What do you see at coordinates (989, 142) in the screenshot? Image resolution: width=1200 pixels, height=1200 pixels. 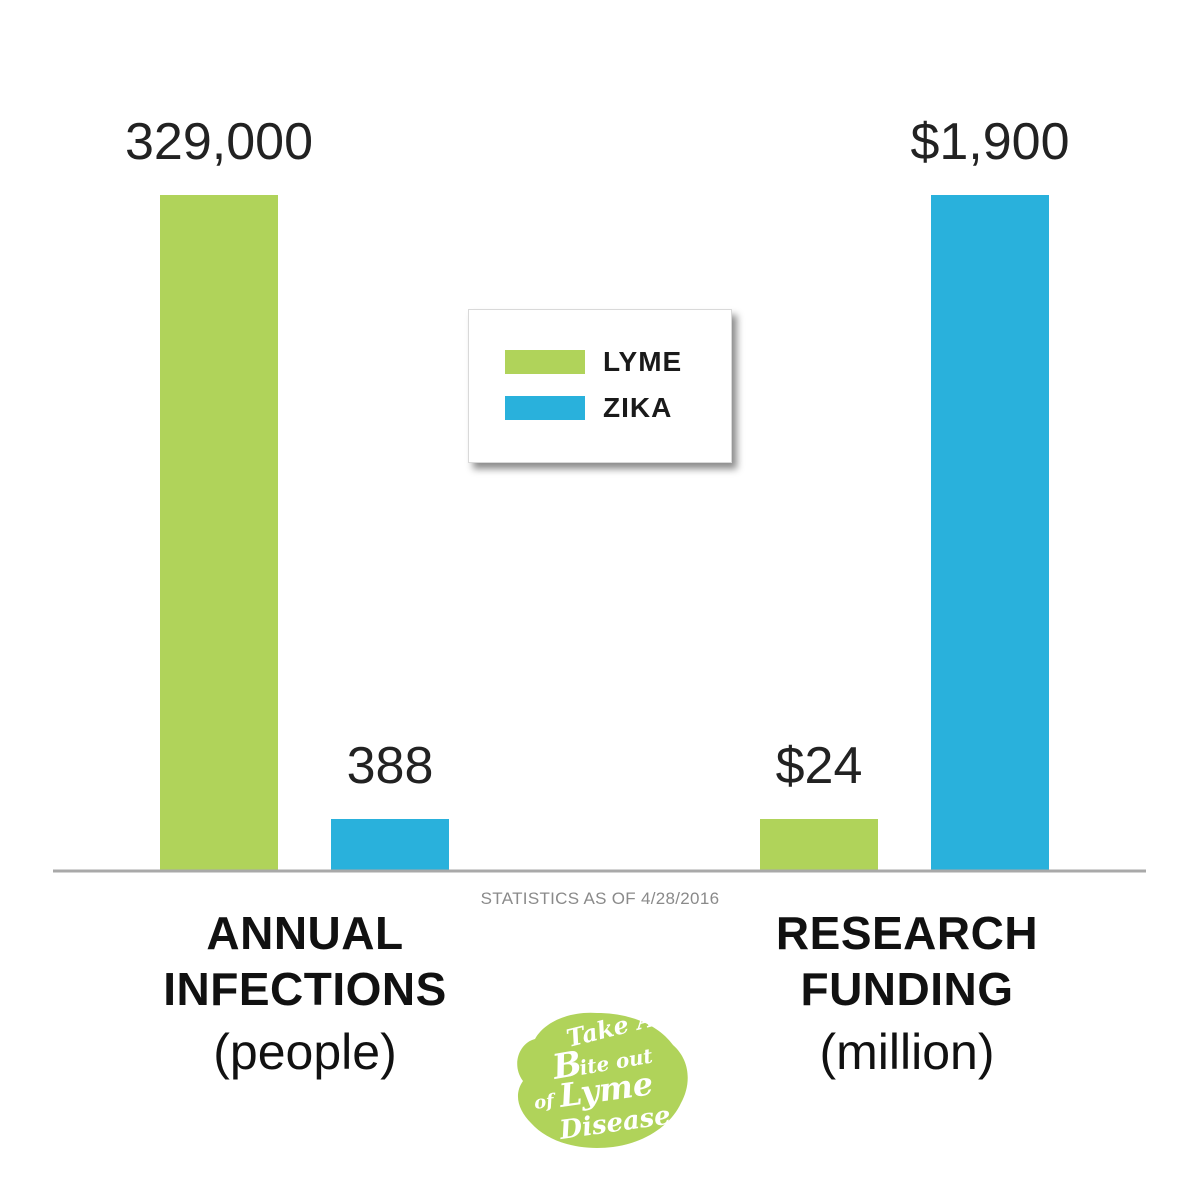 I see `value-label-zika-funding: $1,900` at bounding box center [989, 142].